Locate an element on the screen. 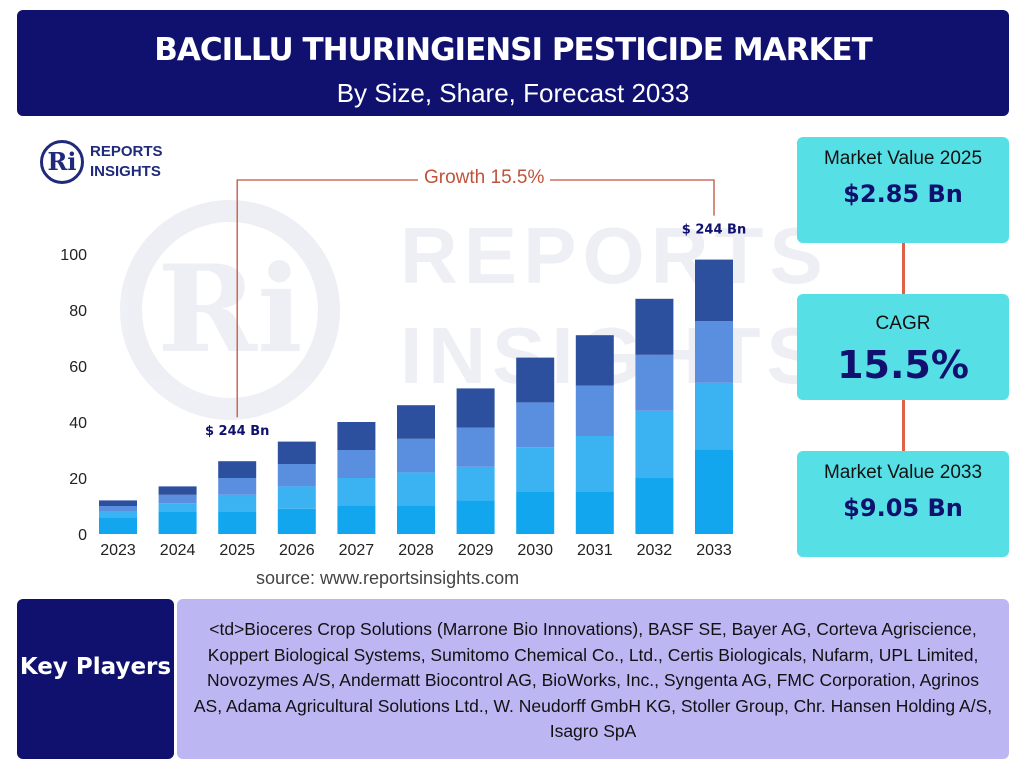  x-tick-label: 2029 is located at coordinates (476, 550).